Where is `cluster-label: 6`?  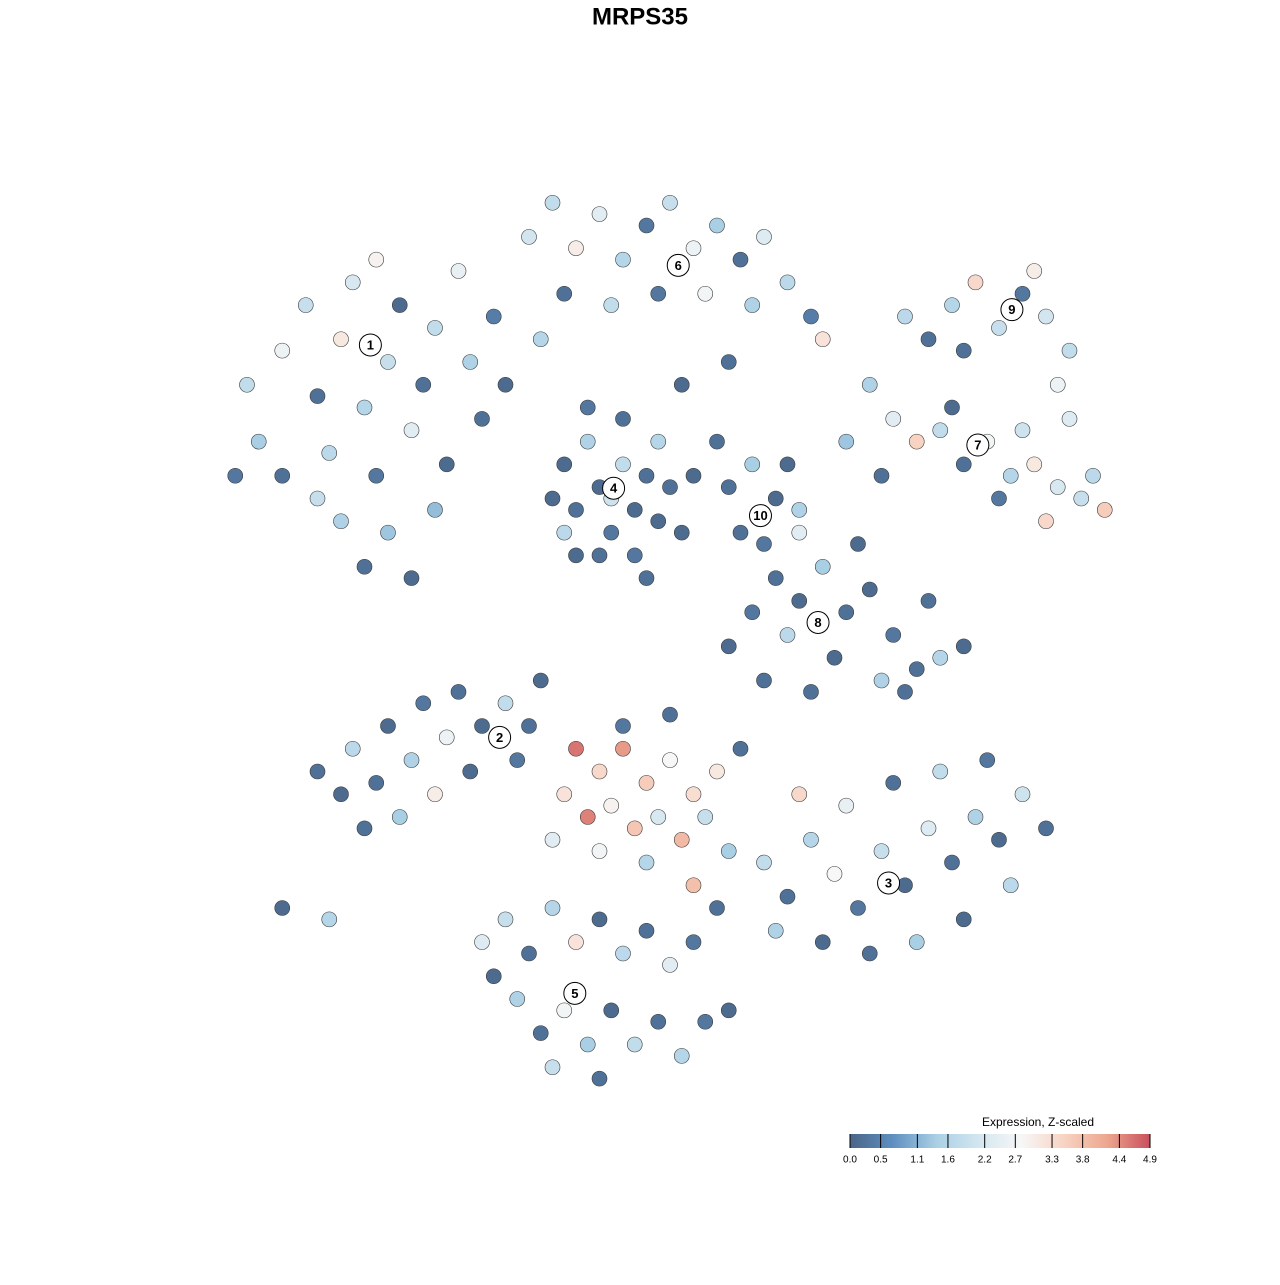 cluster-label: 6 is located at coordinates (678, 265).